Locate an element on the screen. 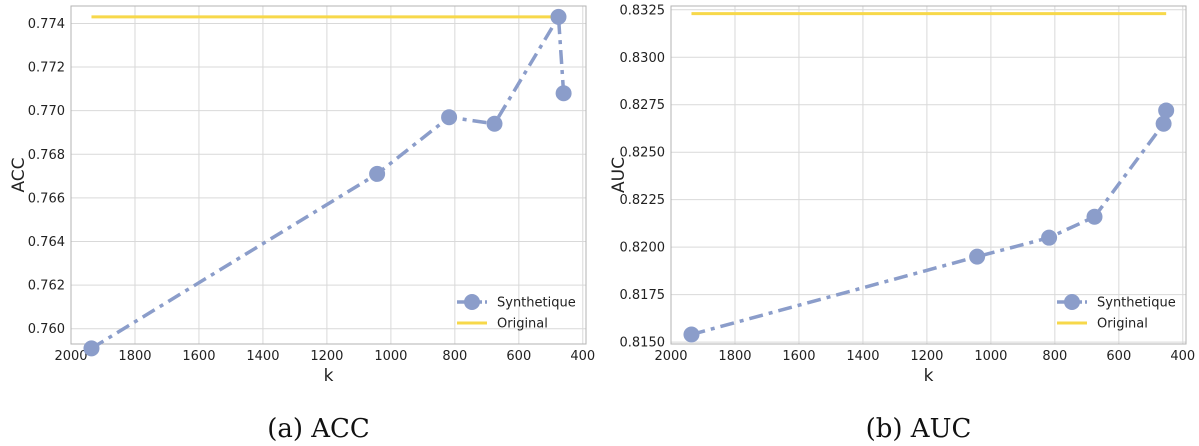 The height and width of the screenshot is (446, 1199). chart-caption: (b) AUC is located at coordinates (919, 429).